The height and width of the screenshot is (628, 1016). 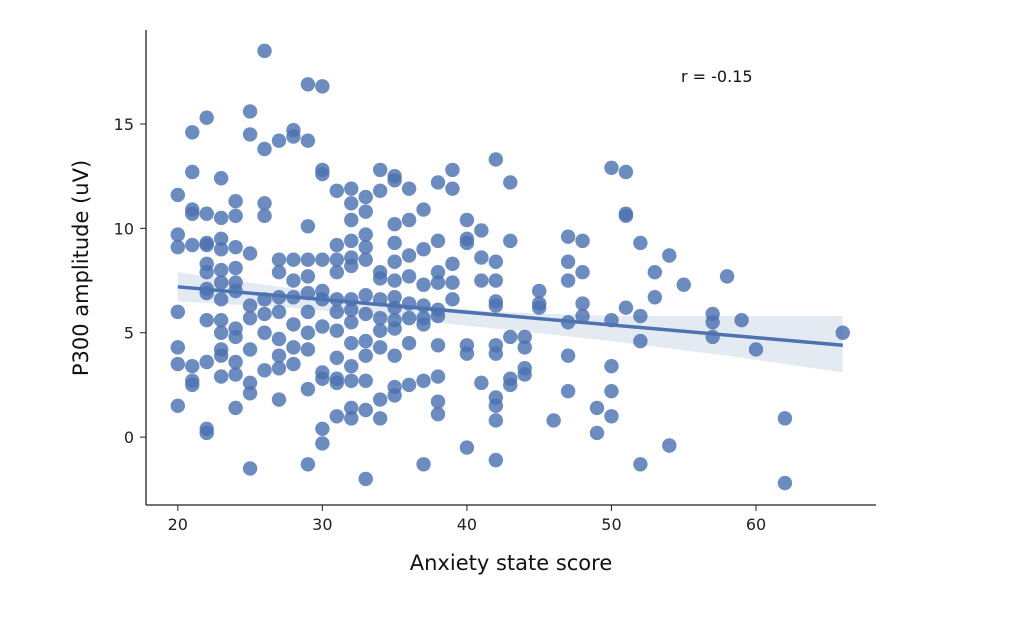 I want to click on confidence-band, so click(x=510, y=322).